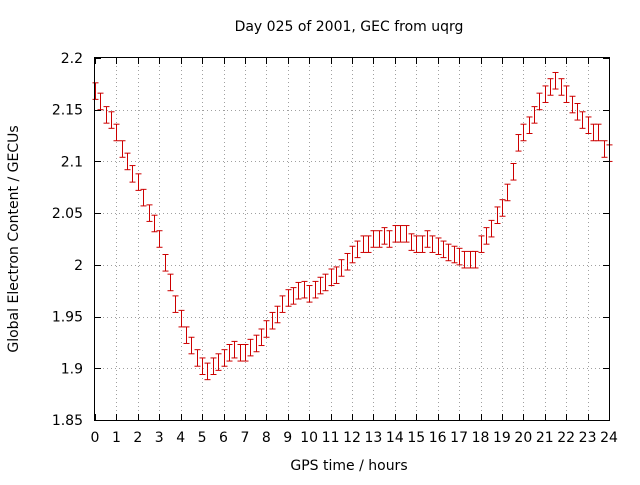 The image size is (640, 485). Describe the element at coordinates (395, 438) in the screenshot. I see `x-tick-label: 14` at that location.